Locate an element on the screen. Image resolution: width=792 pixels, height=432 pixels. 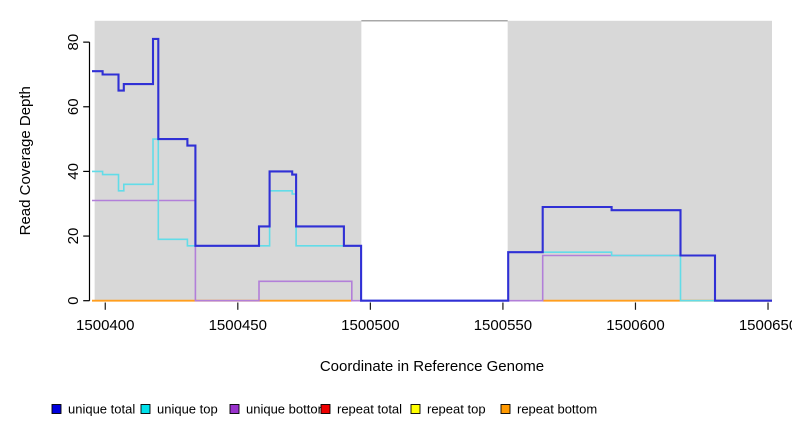
x-axis-tick-label: 1500650 is located at coordinates (765, 325).